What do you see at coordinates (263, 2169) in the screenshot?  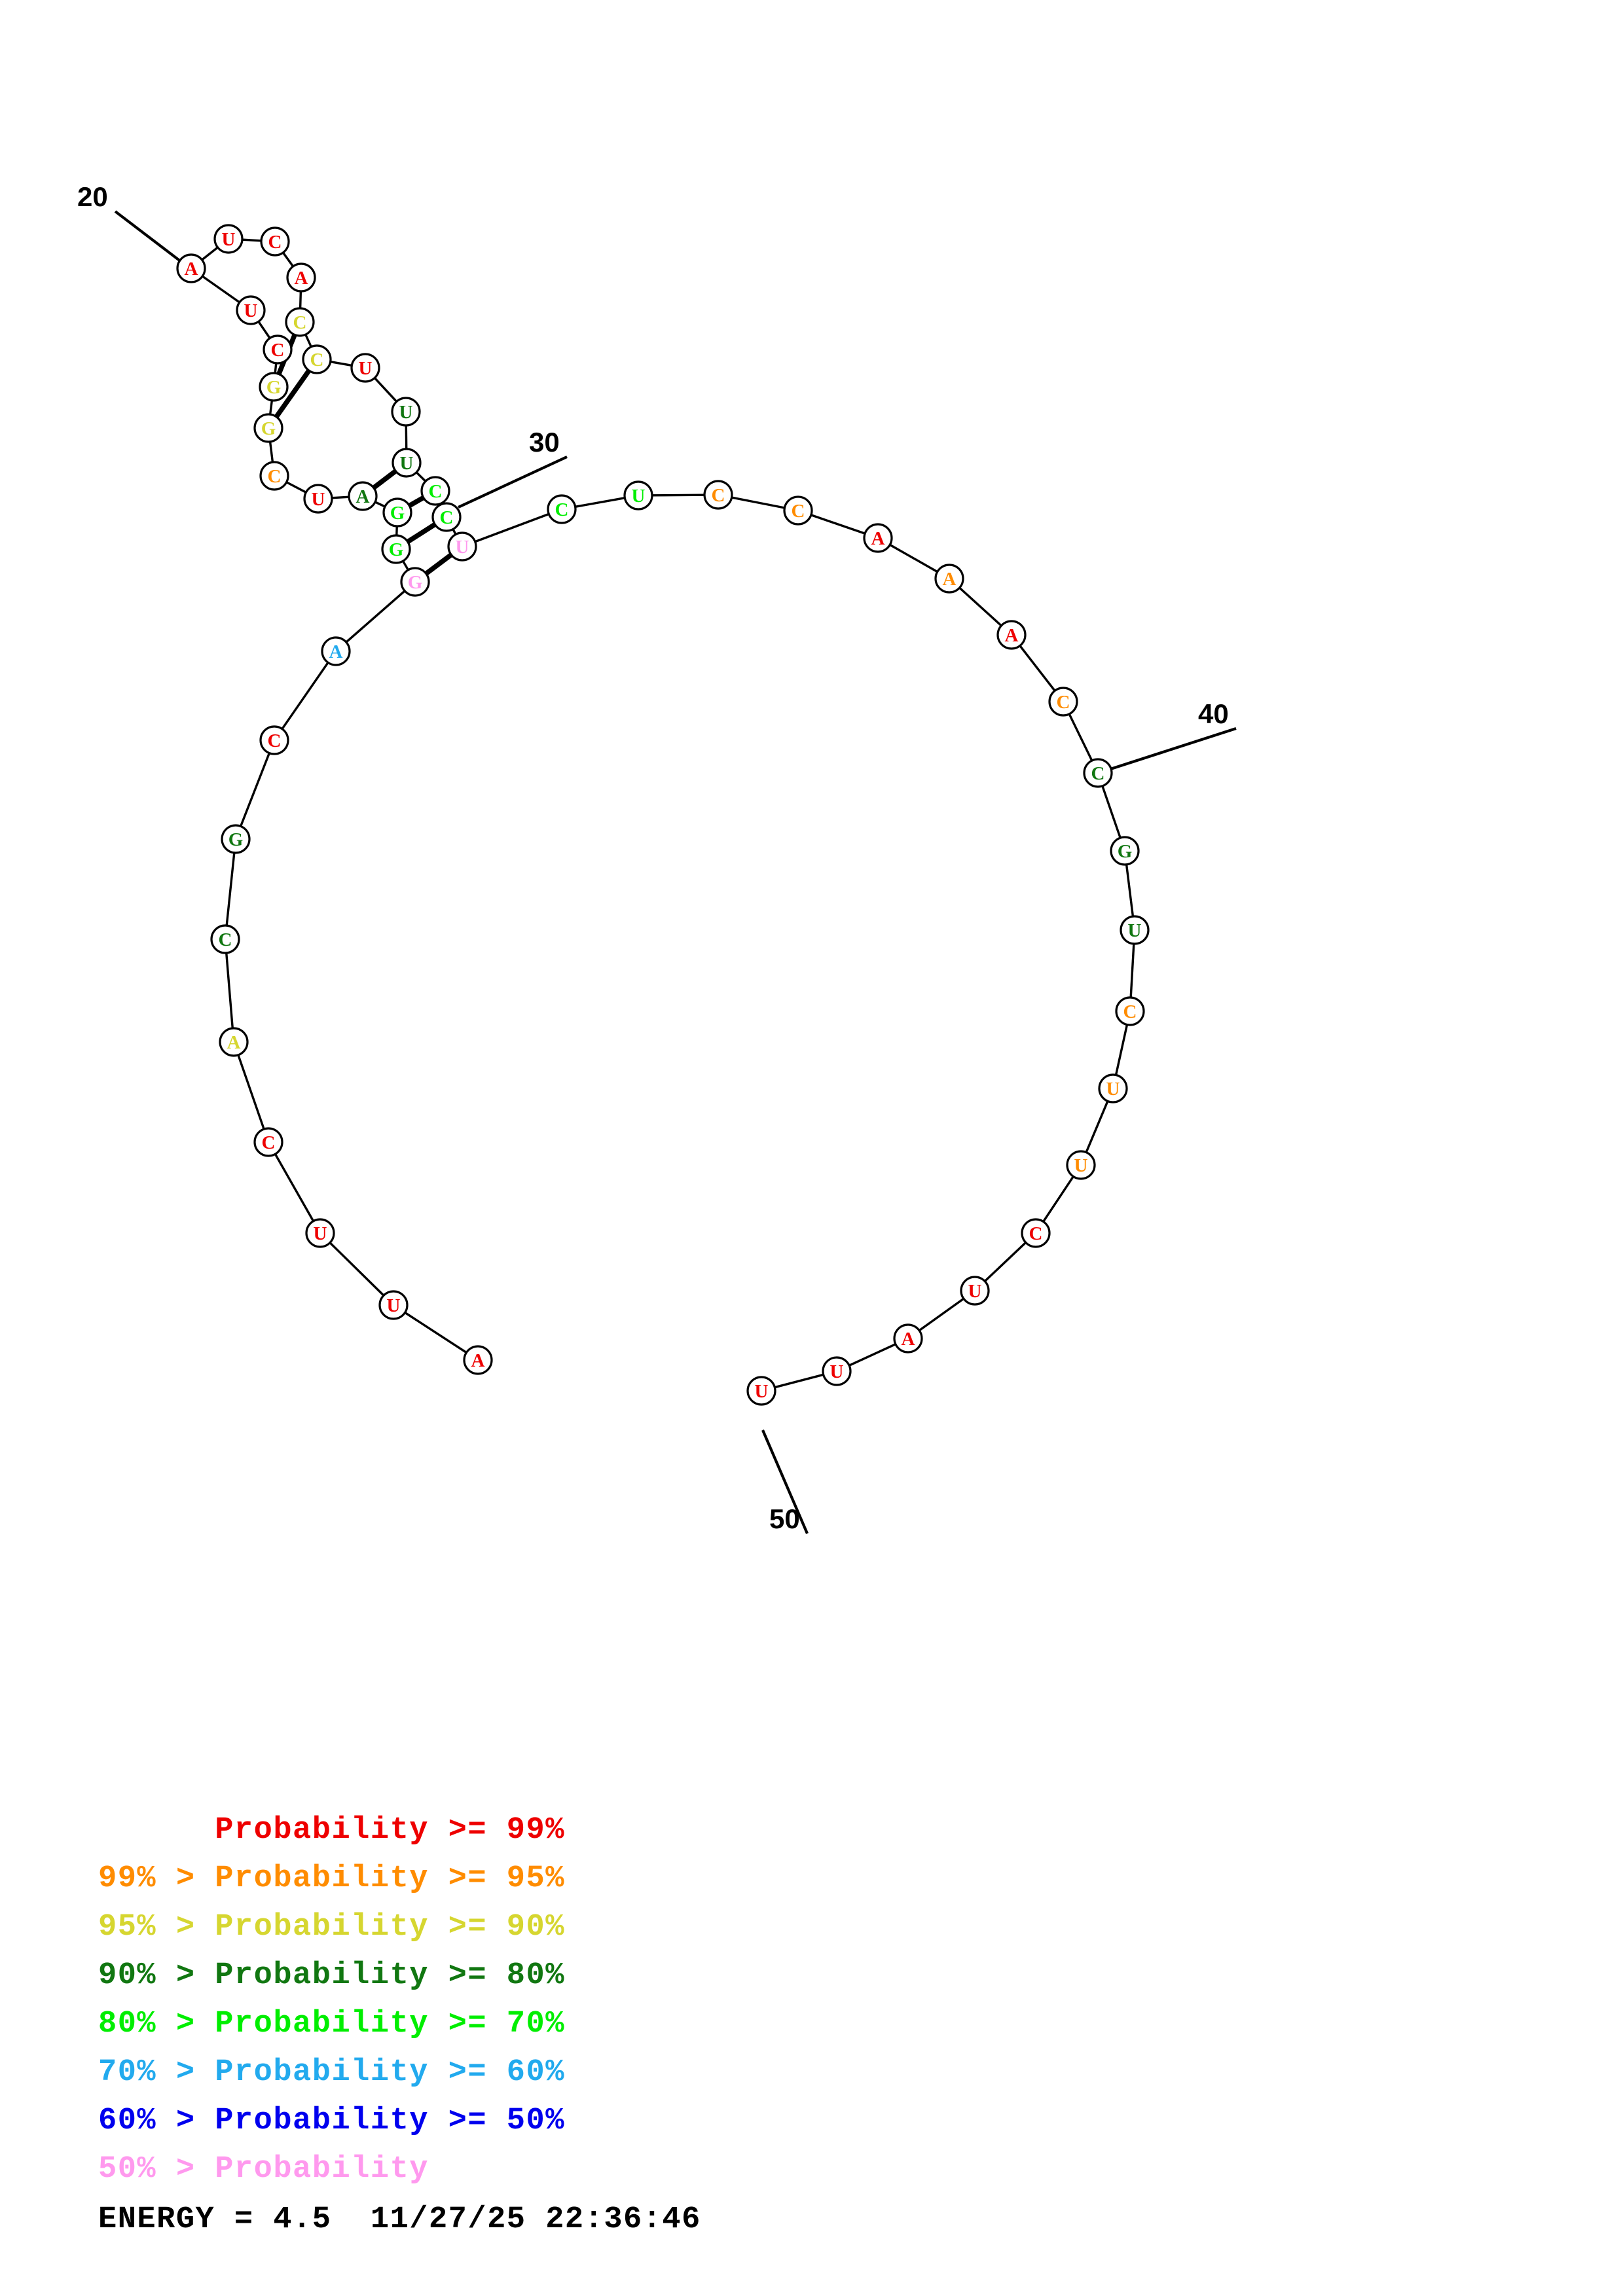 I see `legend-row-below50: 50% > Probability` at bounding box center [263, 2169].